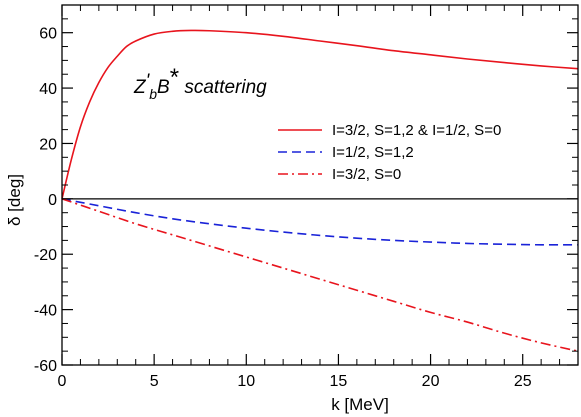  What do you see at coordinates (360, 404) in the screenshot?
I see `x-axis-label: k [MeV]` at bounding box center [360, 404].